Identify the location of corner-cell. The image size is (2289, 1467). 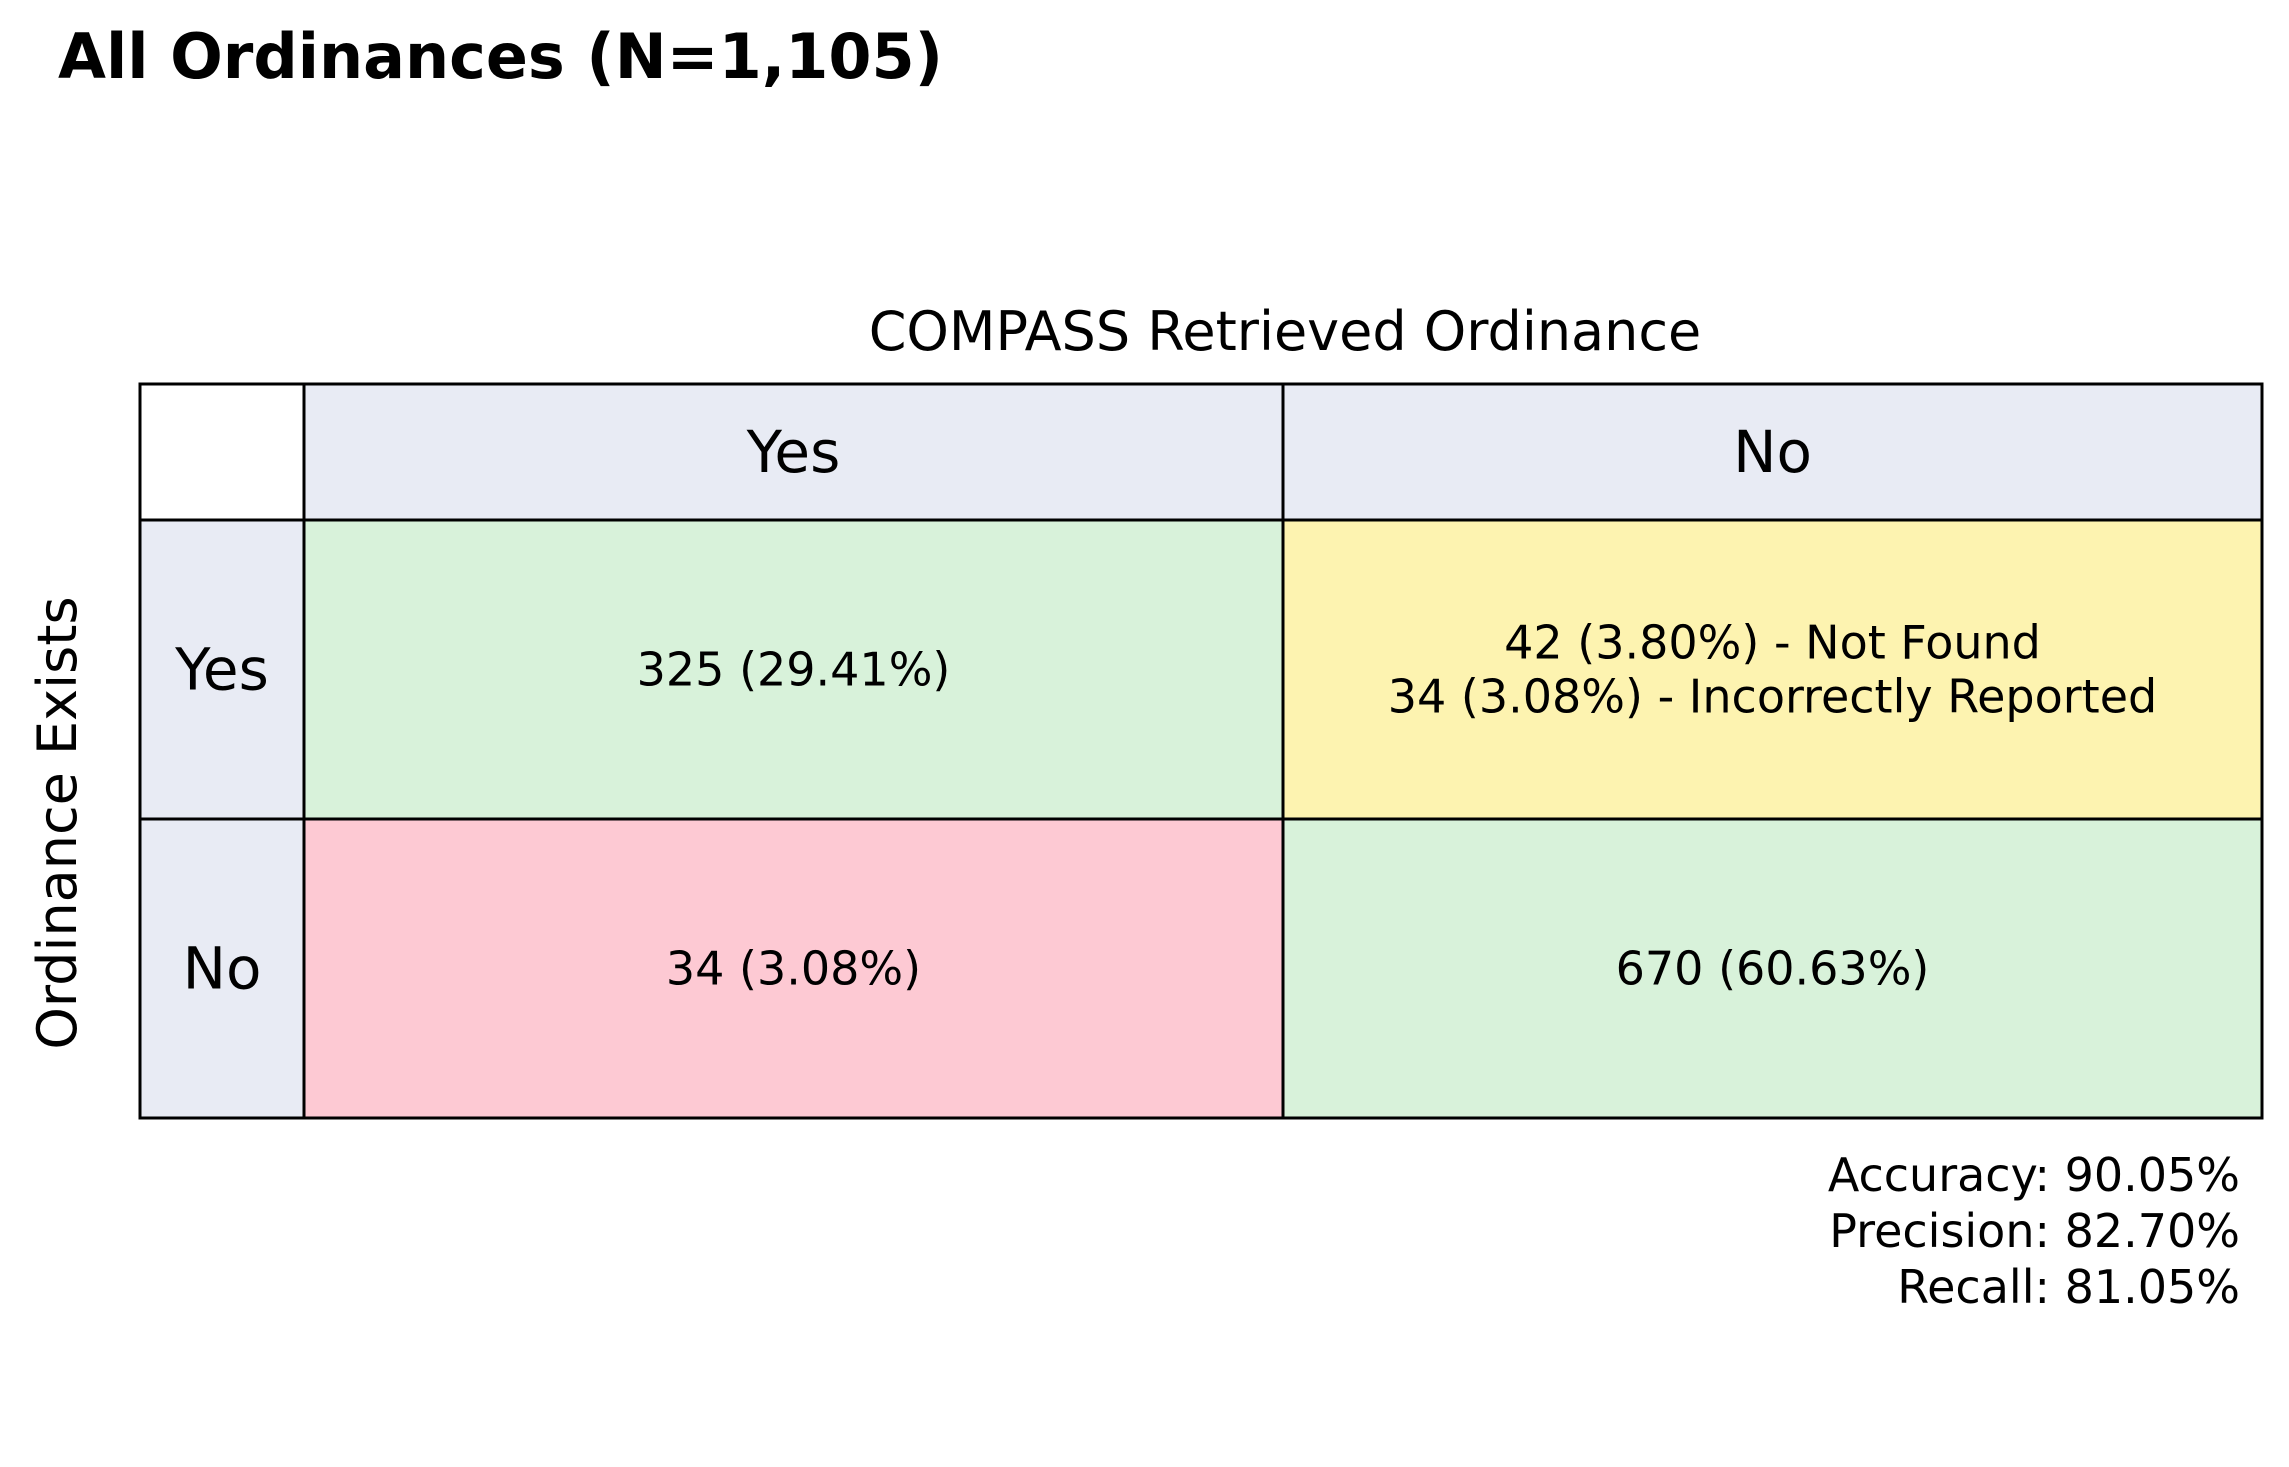
(222, 452).